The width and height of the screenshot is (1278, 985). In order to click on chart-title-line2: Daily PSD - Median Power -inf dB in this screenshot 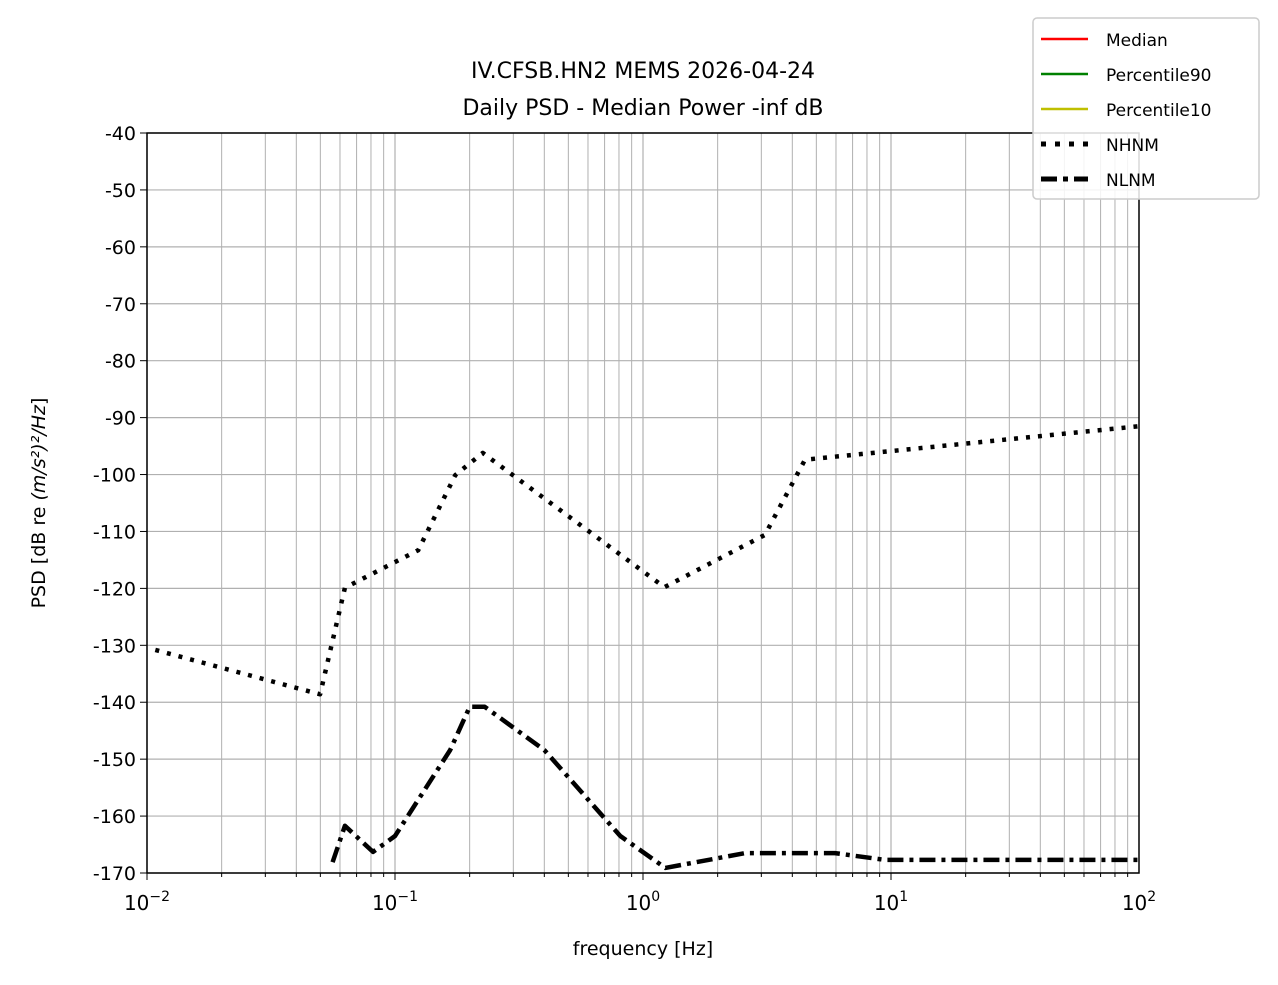, I will do `click(642, 108)`.